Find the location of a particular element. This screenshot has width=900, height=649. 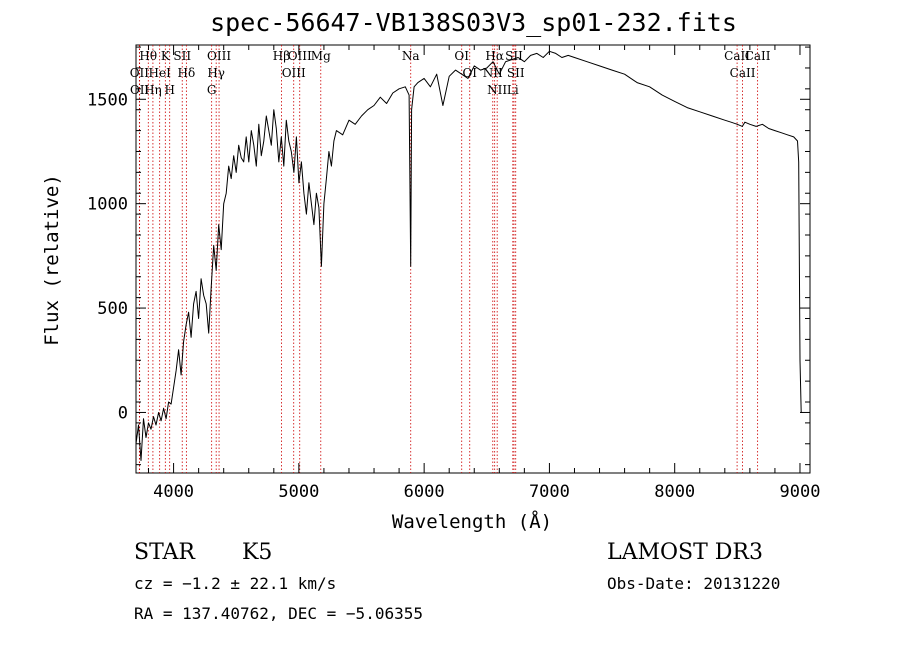

line-label: K is located at coordinates (166, 56).